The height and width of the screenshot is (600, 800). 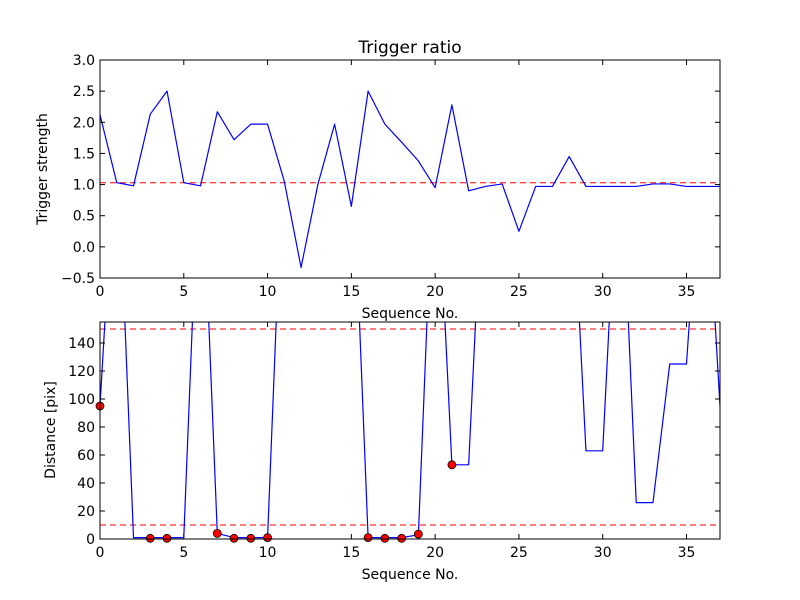 I want to click on y-tick-label: 60, so click(x=86, y=456).